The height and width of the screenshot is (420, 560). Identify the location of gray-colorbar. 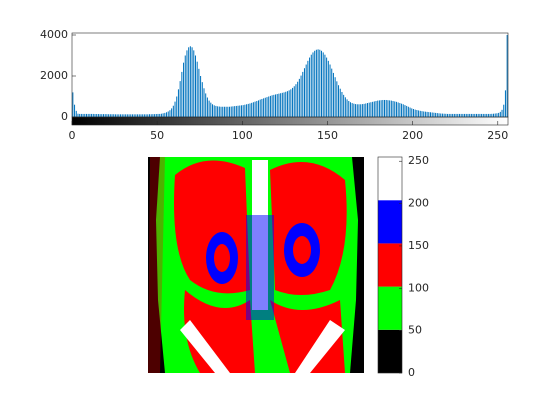
(290, 121).